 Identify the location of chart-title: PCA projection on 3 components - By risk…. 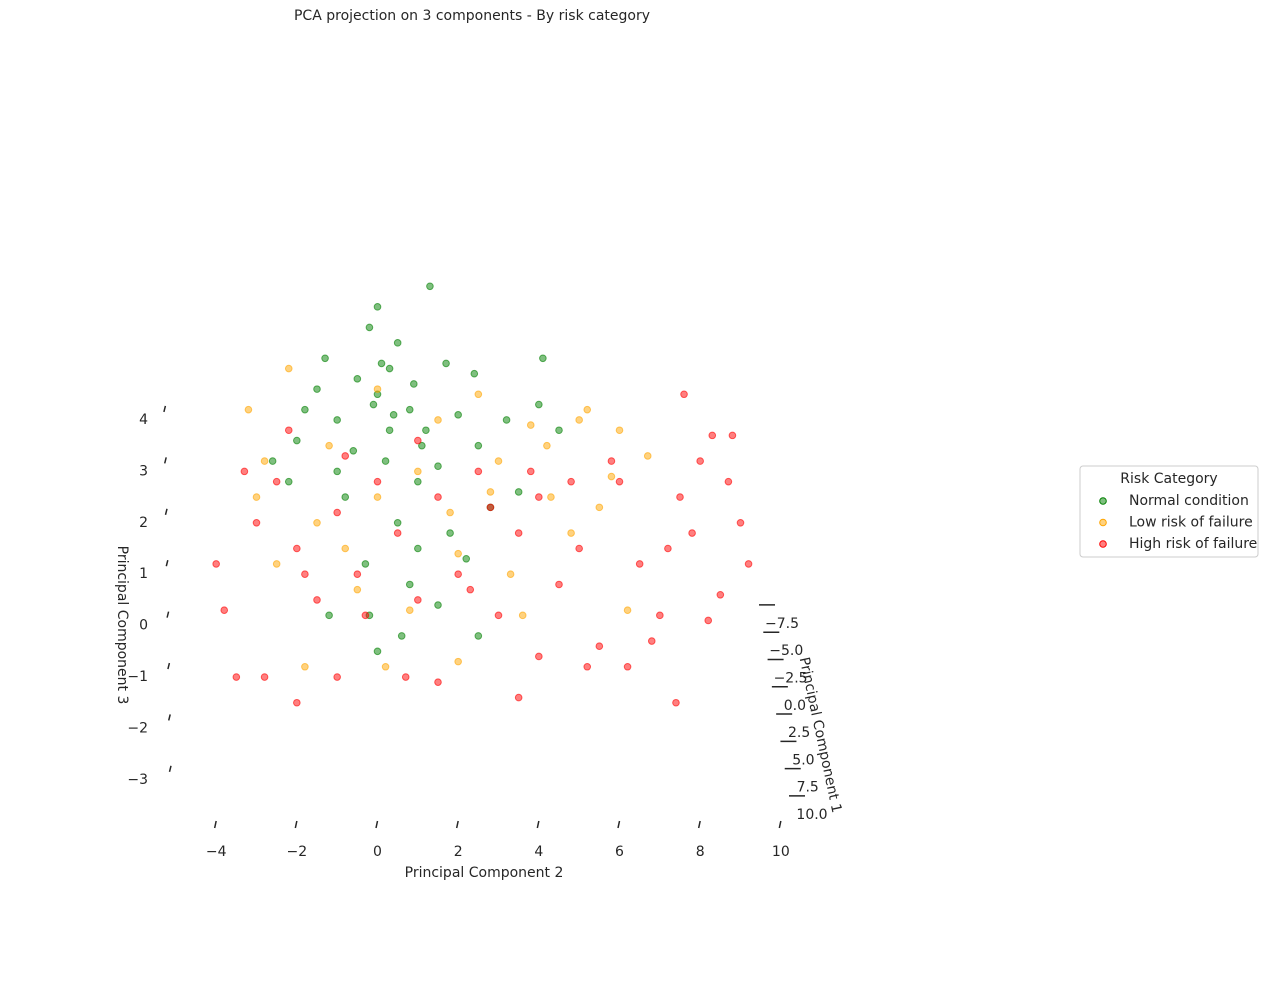
(472, 16).